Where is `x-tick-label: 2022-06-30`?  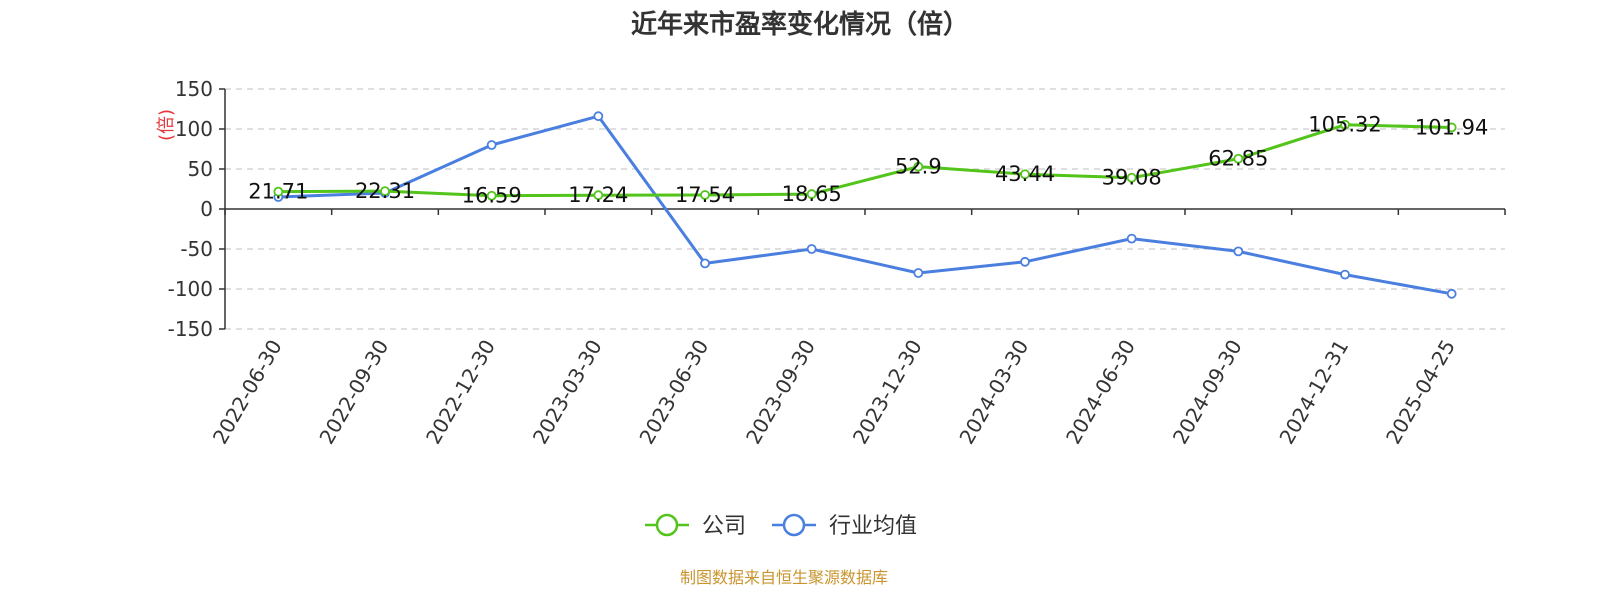 x-tick-label: 2022-06-30 is located at coordinates (247, 392).